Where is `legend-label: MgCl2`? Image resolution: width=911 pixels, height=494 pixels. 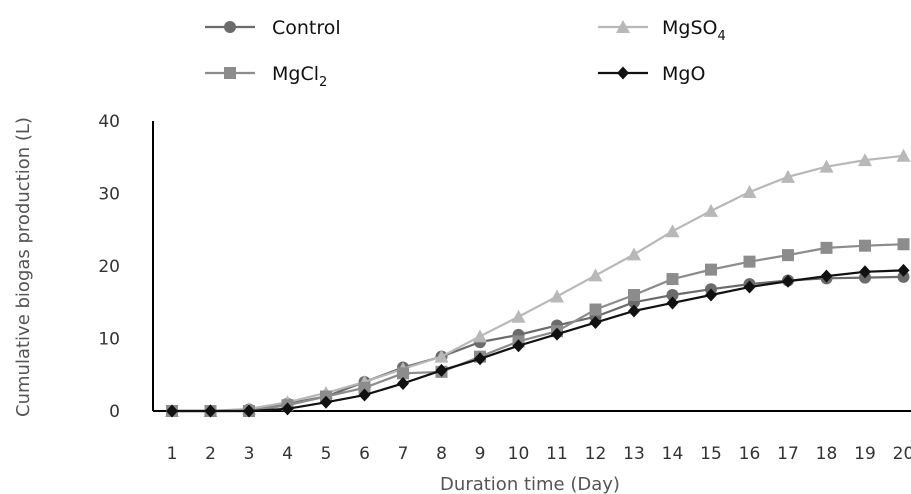 legend-label: MgCl2 is located at coordinates (299, 76).